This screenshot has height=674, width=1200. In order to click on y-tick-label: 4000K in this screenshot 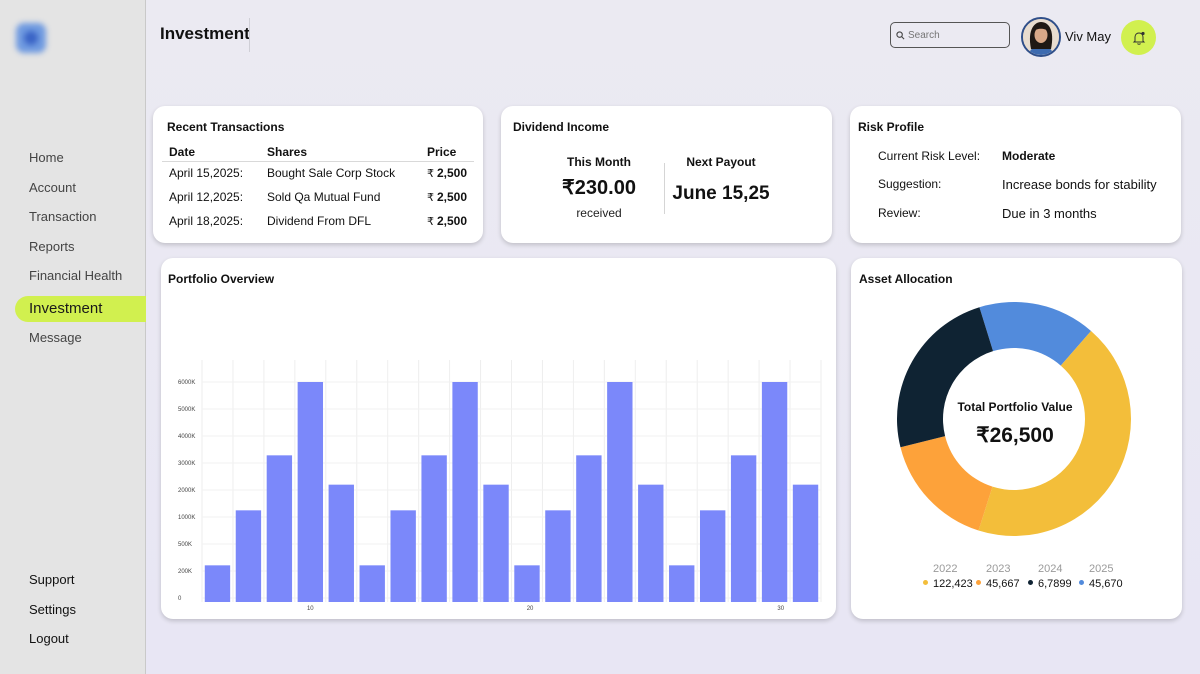, I will do `click(186, 437)`.